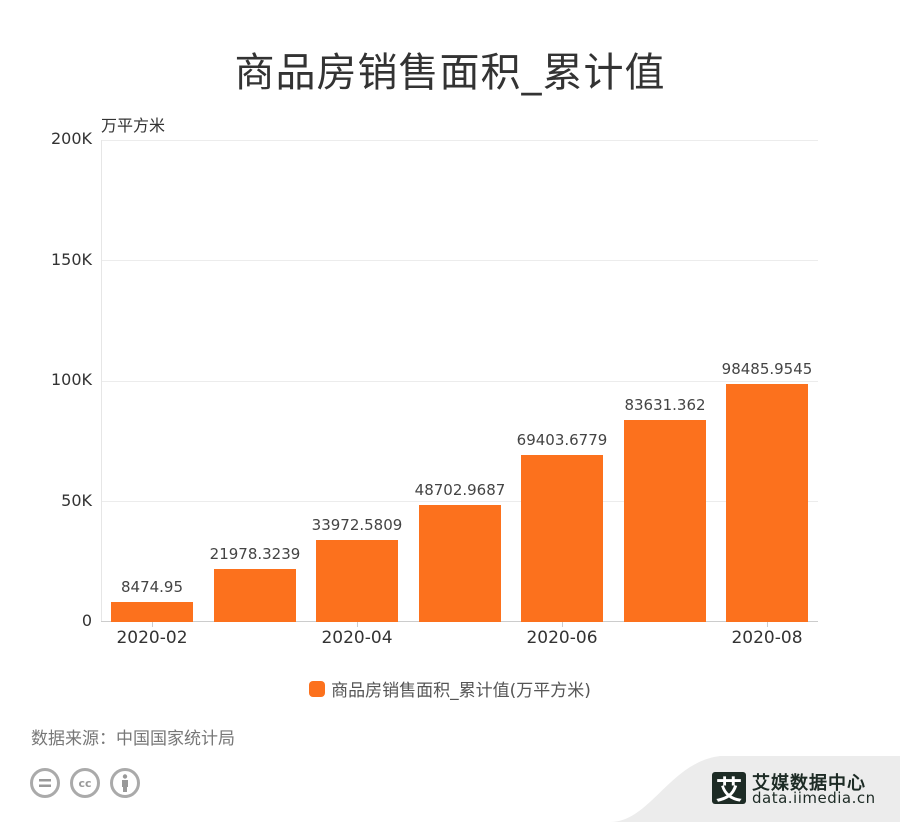 The width and height of the screenshot is (900, 822). I want to click on brand-logo-icon: 艾, so click(729, 789).